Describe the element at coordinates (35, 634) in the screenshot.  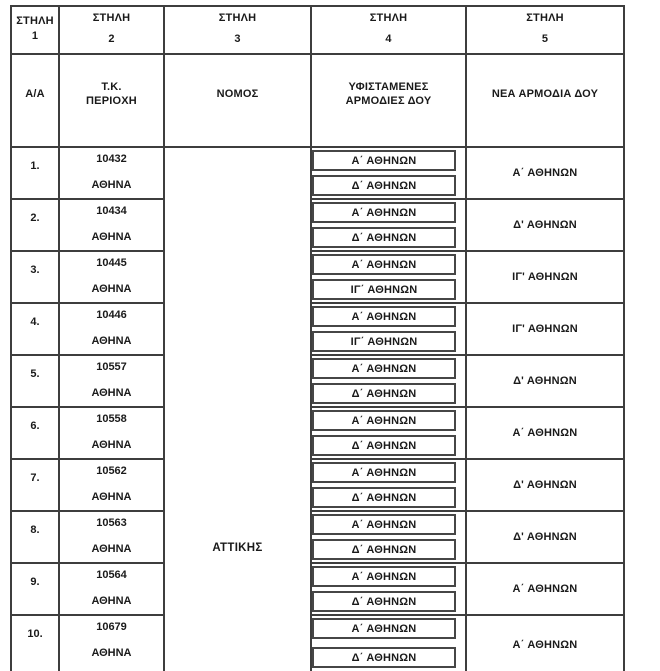
I see `serial-number: 10.` at that location.